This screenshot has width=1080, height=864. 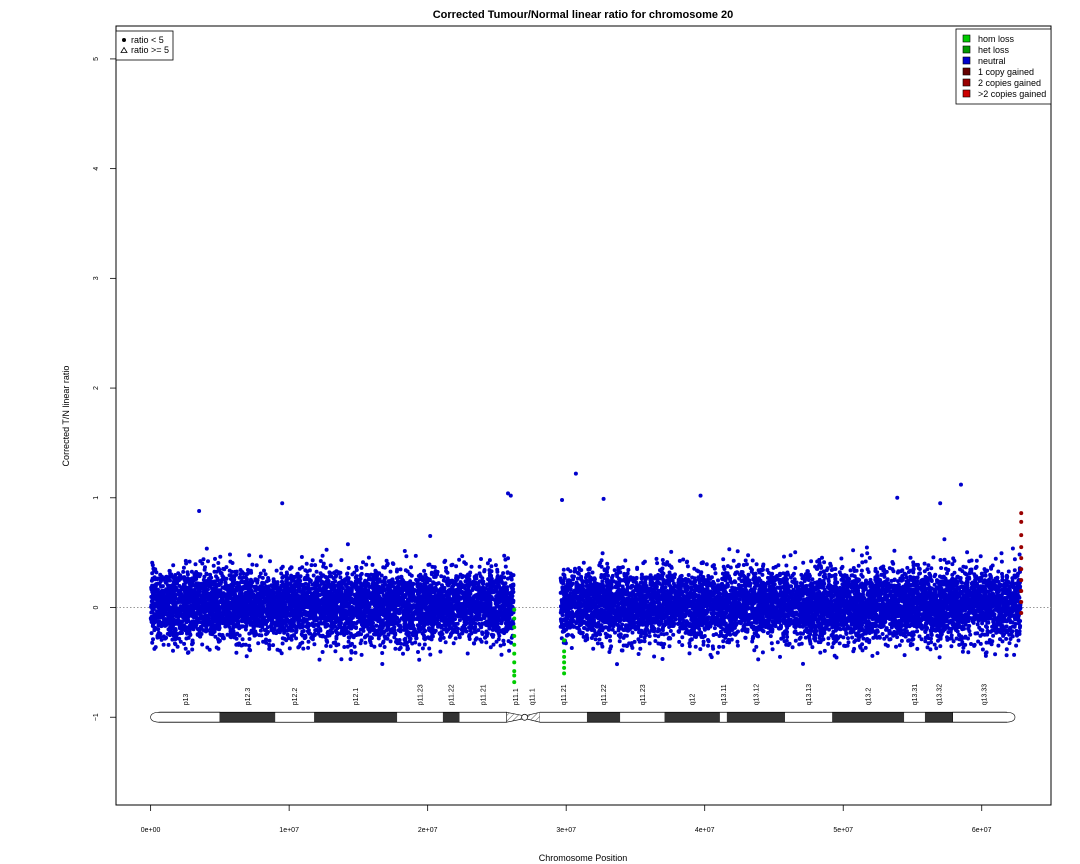 I want to click on x-tick-label: 2e+07, so click(x=428, y=830).